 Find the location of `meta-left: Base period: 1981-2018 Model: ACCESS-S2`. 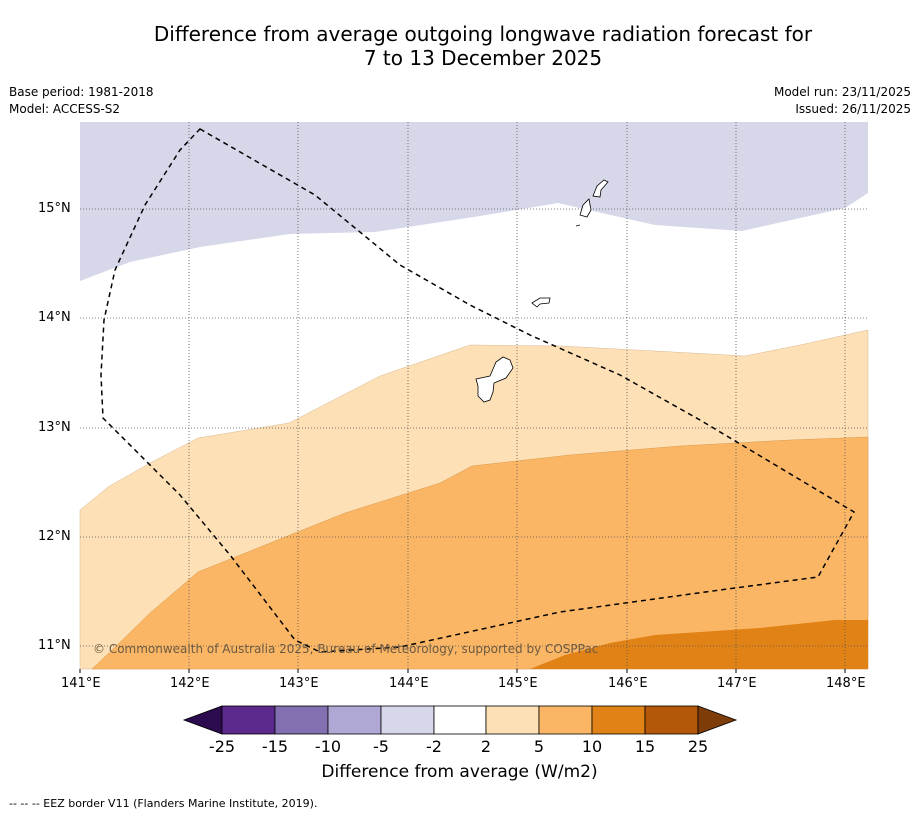

meta-left: Base period: 1981-2018 Model: ACCESS-S2 is located at coordinates (81, 101).